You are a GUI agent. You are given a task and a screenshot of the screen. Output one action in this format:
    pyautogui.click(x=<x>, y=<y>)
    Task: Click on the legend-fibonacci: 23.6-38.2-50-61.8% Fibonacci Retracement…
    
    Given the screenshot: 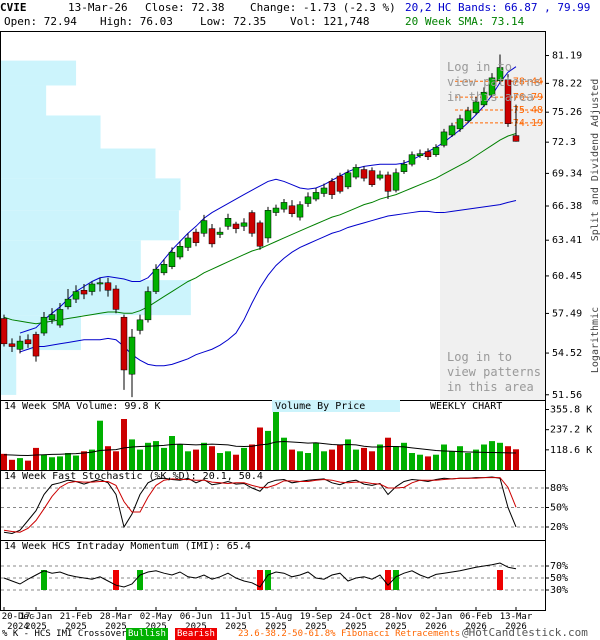 What is the action you would take?
    pyautogui.click(x=349, y=634)
    